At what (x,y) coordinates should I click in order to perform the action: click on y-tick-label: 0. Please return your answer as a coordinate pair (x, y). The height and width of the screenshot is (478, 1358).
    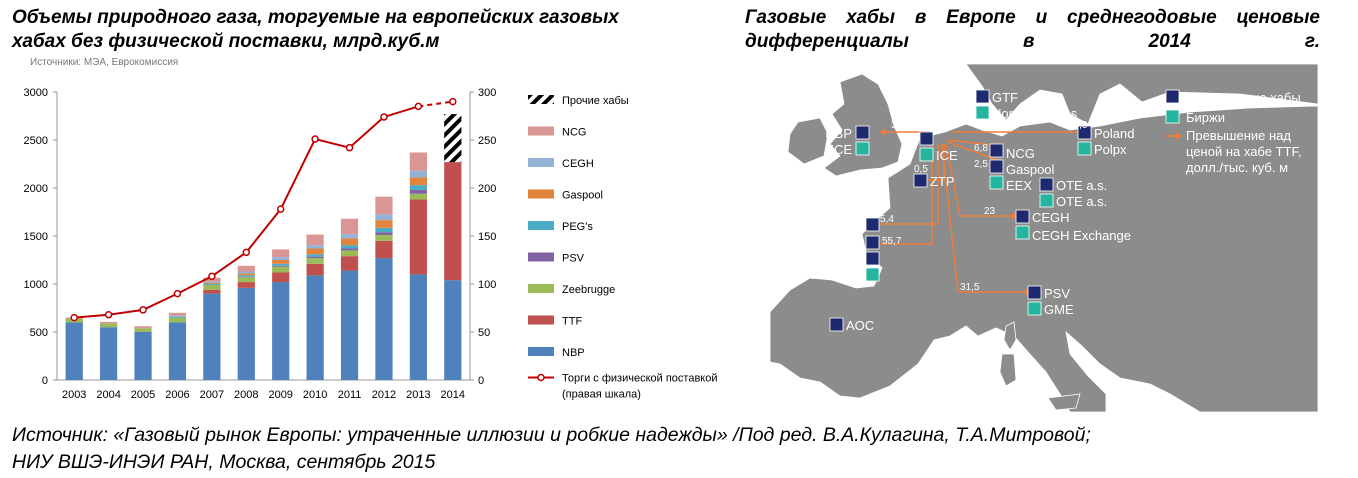
    Looking at the image, I should click on (45, 381).